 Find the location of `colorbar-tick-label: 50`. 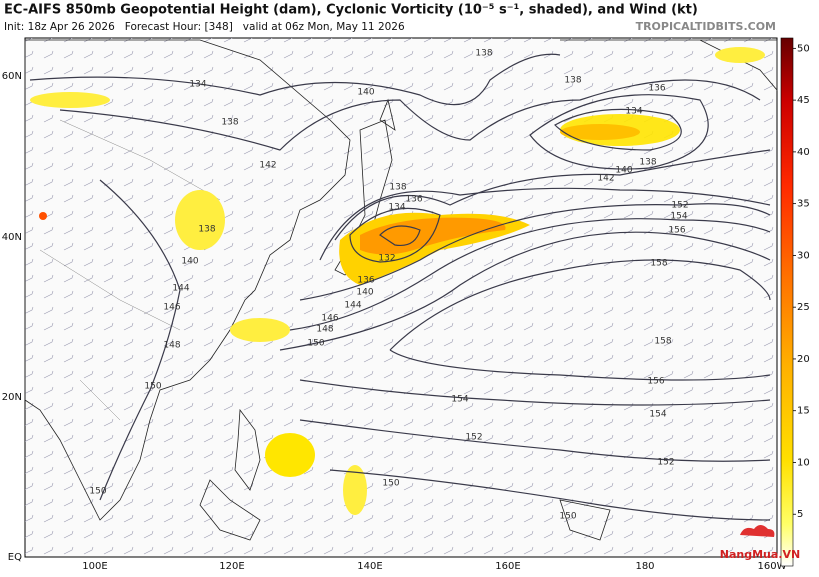

colorbar-tick-label: 50 is located at coordinates (803, 48).